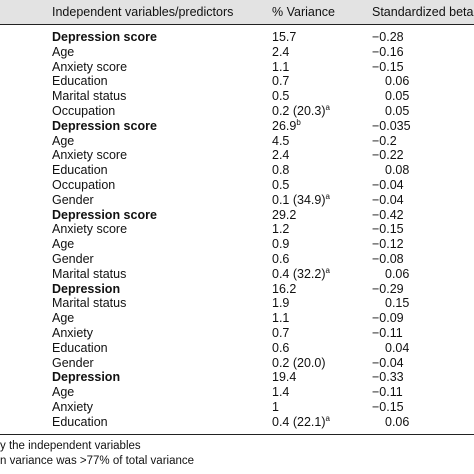  I want to click on variance-cell: 0.2 (20.3)a, so click(301, 110).